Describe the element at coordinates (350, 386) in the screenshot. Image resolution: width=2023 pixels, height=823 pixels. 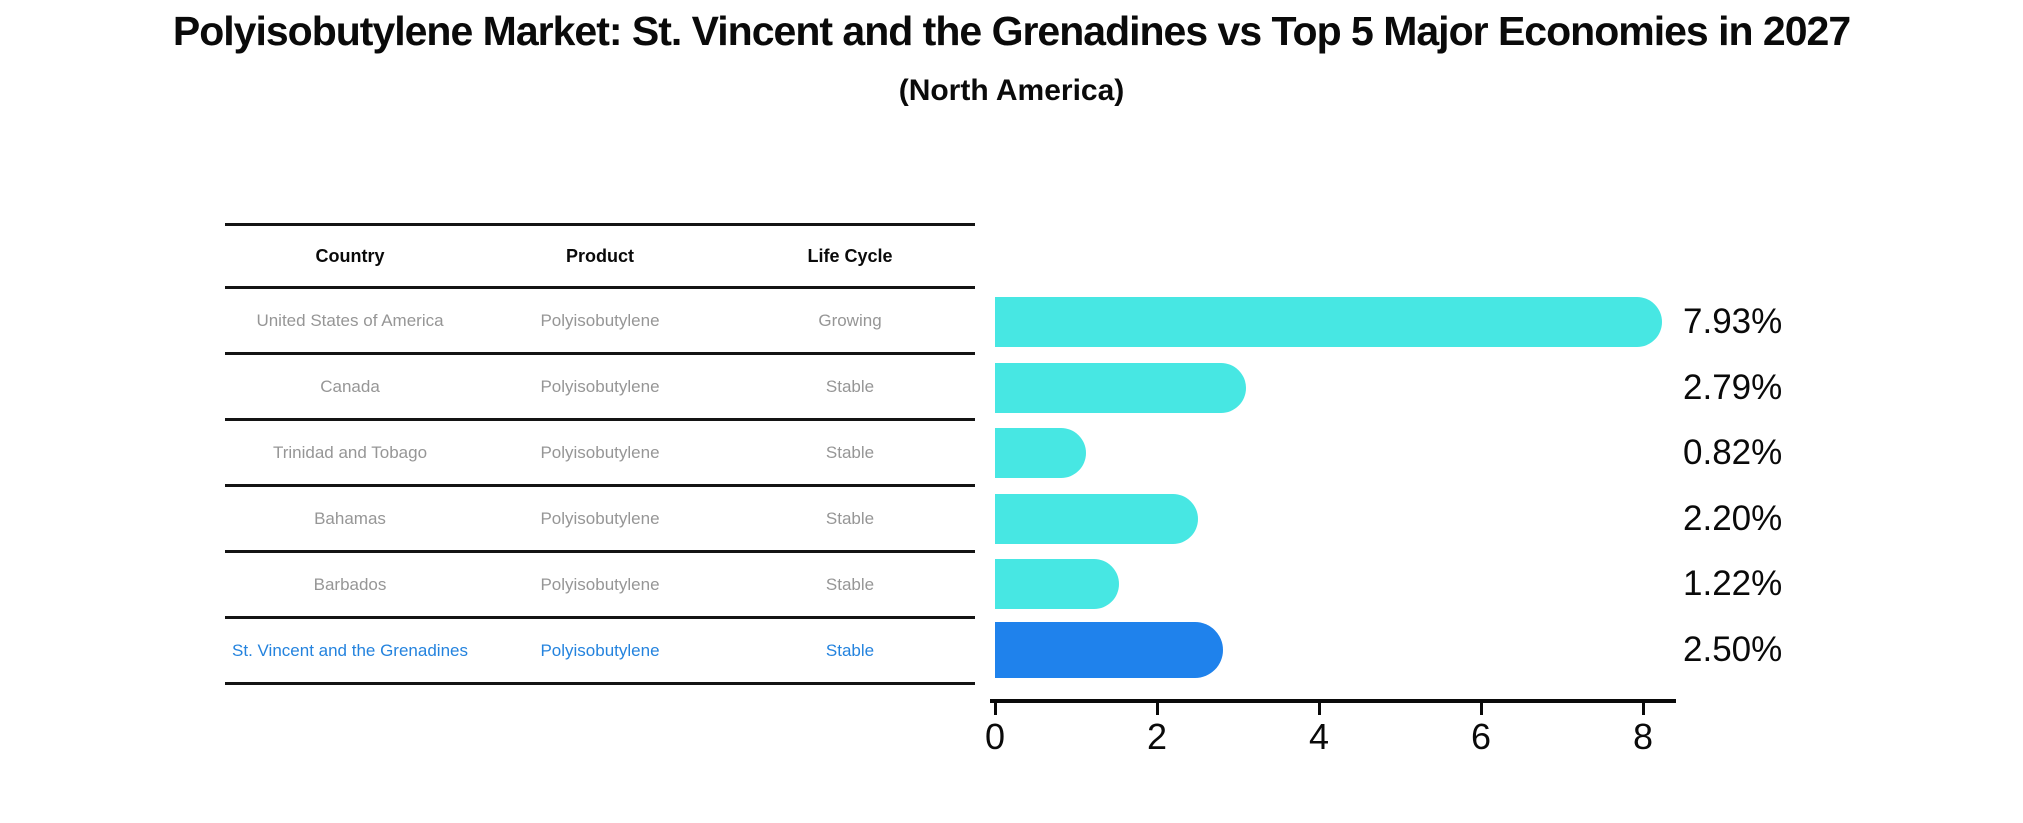
I see `country-cell: Canada` at that location.